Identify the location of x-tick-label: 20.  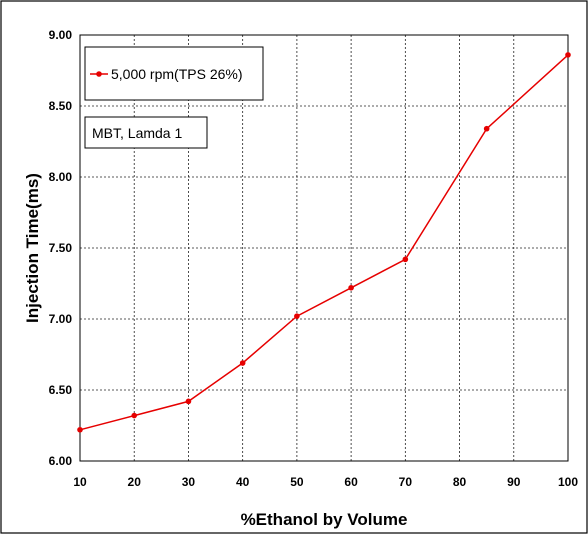
(135, 482).